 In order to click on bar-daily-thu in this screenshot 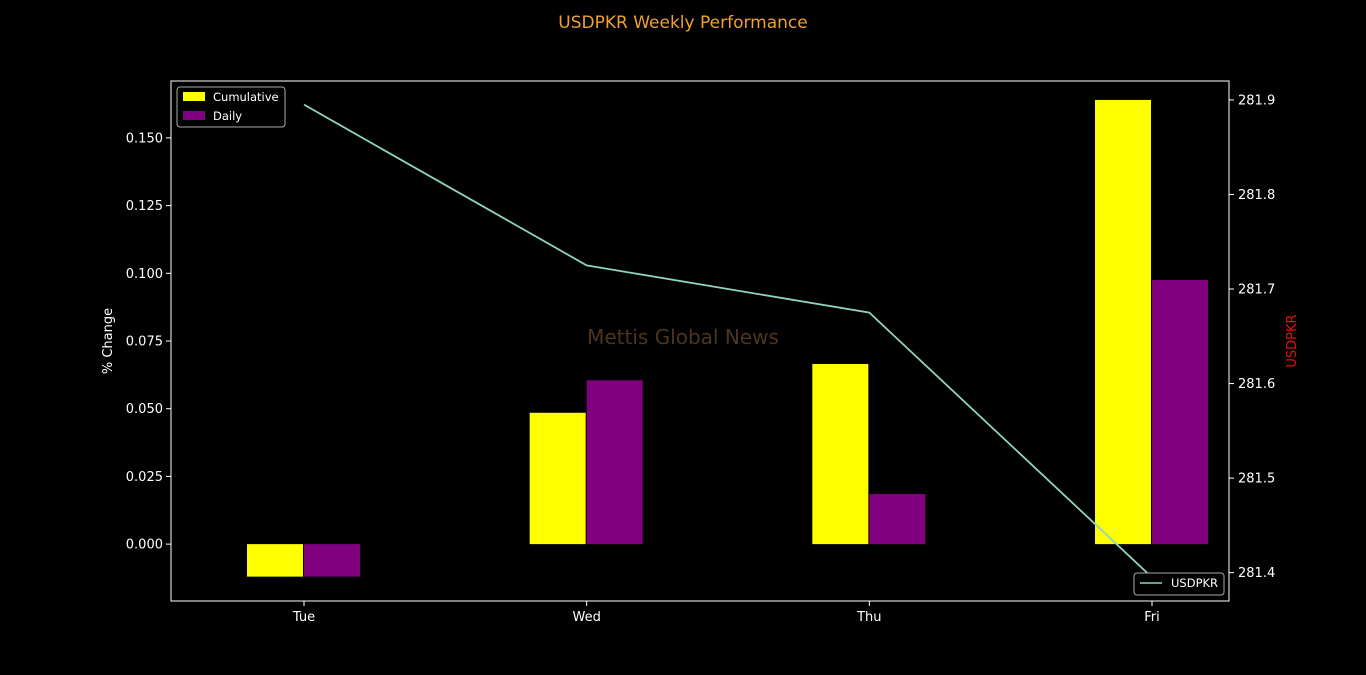, I will do `click(897, 519)`.